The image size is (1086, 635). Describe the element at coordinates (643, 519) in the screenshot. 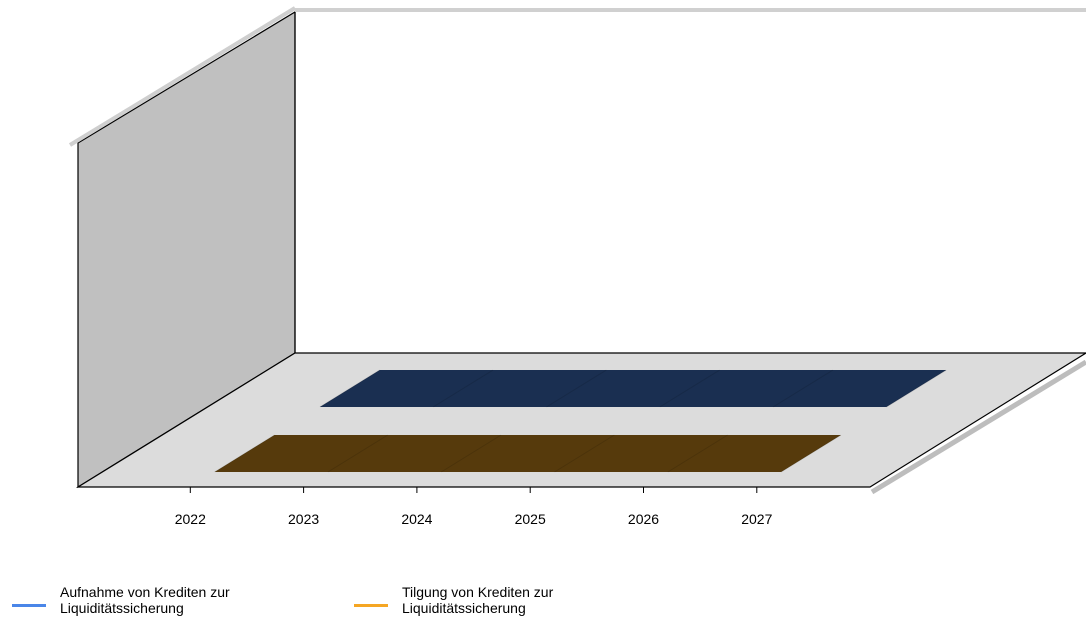

I see `x-tick-label: 2026` at that location.